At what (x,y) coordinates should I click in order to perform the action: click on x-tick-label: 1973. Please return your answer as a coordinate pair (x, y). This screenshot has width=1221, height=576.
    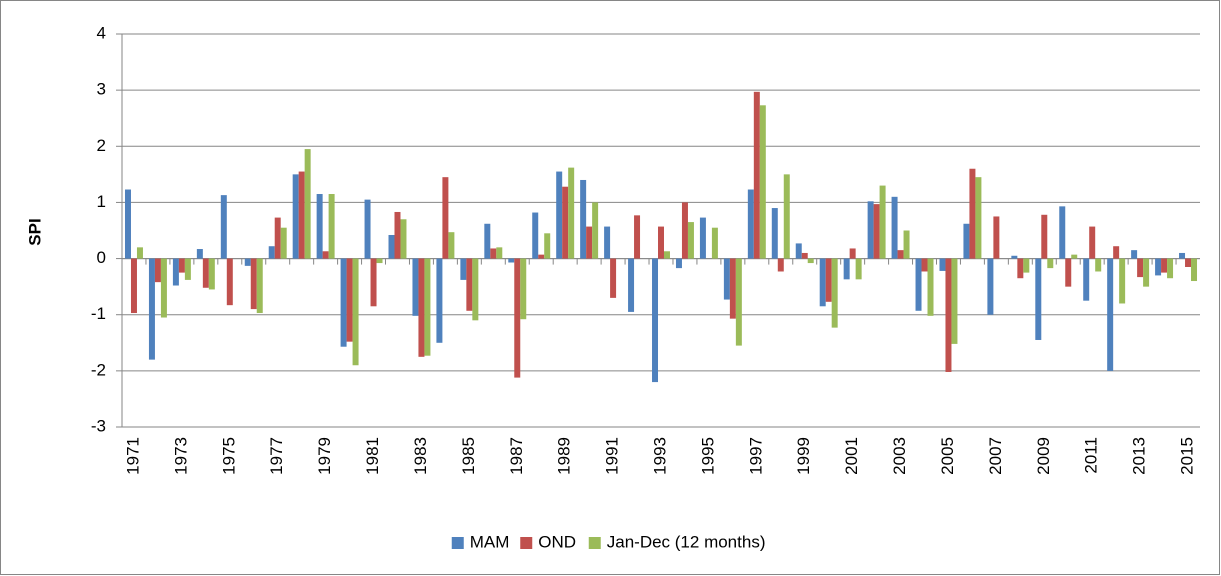
    Looking at the image, I should click on (180, 456).